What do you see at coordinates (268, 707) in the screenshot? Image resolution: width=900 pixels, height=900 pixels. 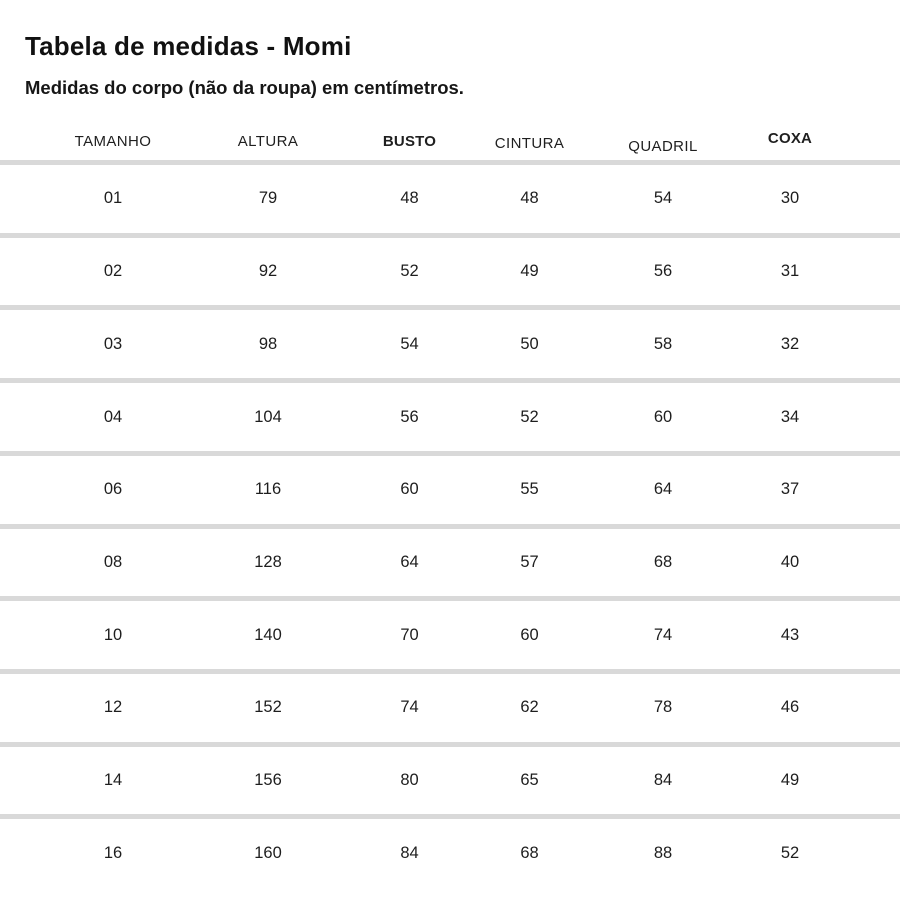 I see `table-cell: 152` at bounding box center [268, 707].